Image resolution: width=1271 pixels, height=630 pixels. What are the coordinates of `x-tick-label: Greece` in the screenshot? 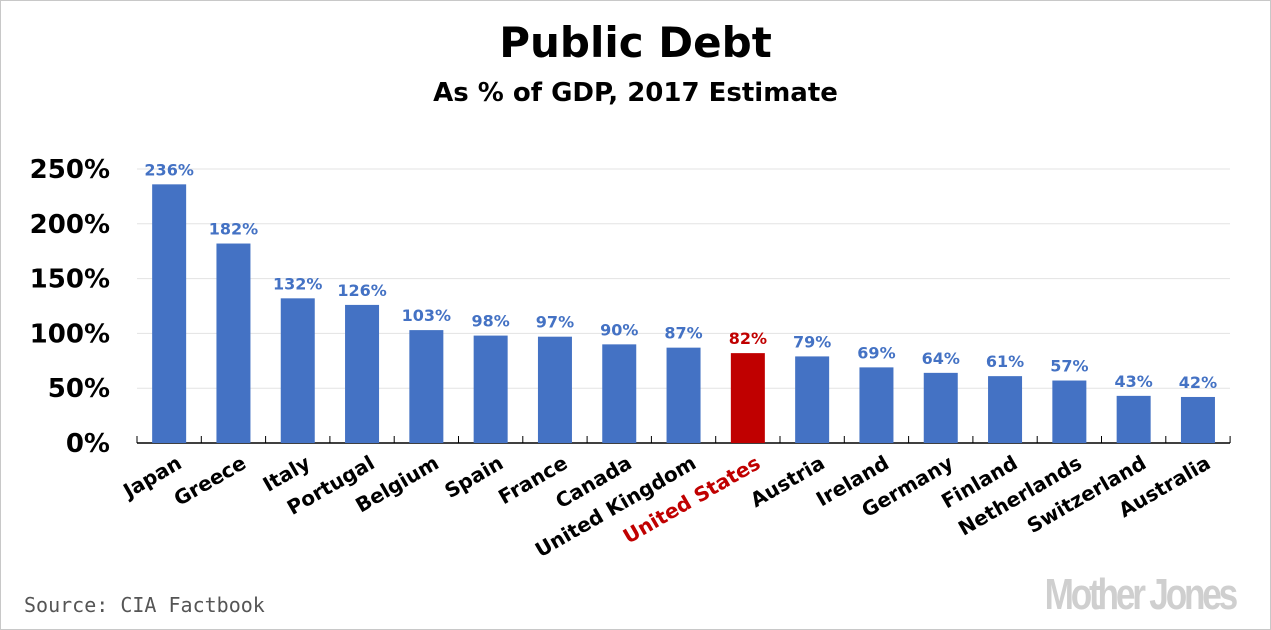 It's located at (210, 481).